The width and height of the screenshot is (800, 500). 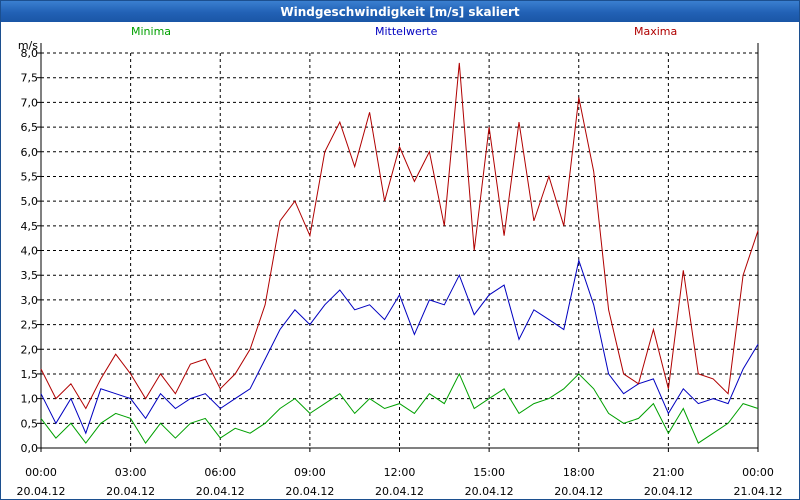 I want to click on y-axis-unit: m/s, so click(x=28, y=45).